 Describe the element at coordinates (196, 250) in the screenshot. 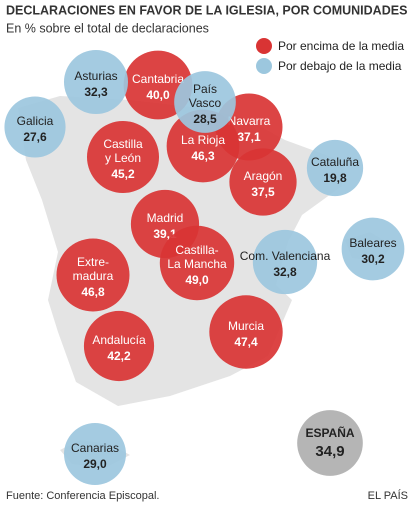

I see `region-label: Castilla-` at that location.